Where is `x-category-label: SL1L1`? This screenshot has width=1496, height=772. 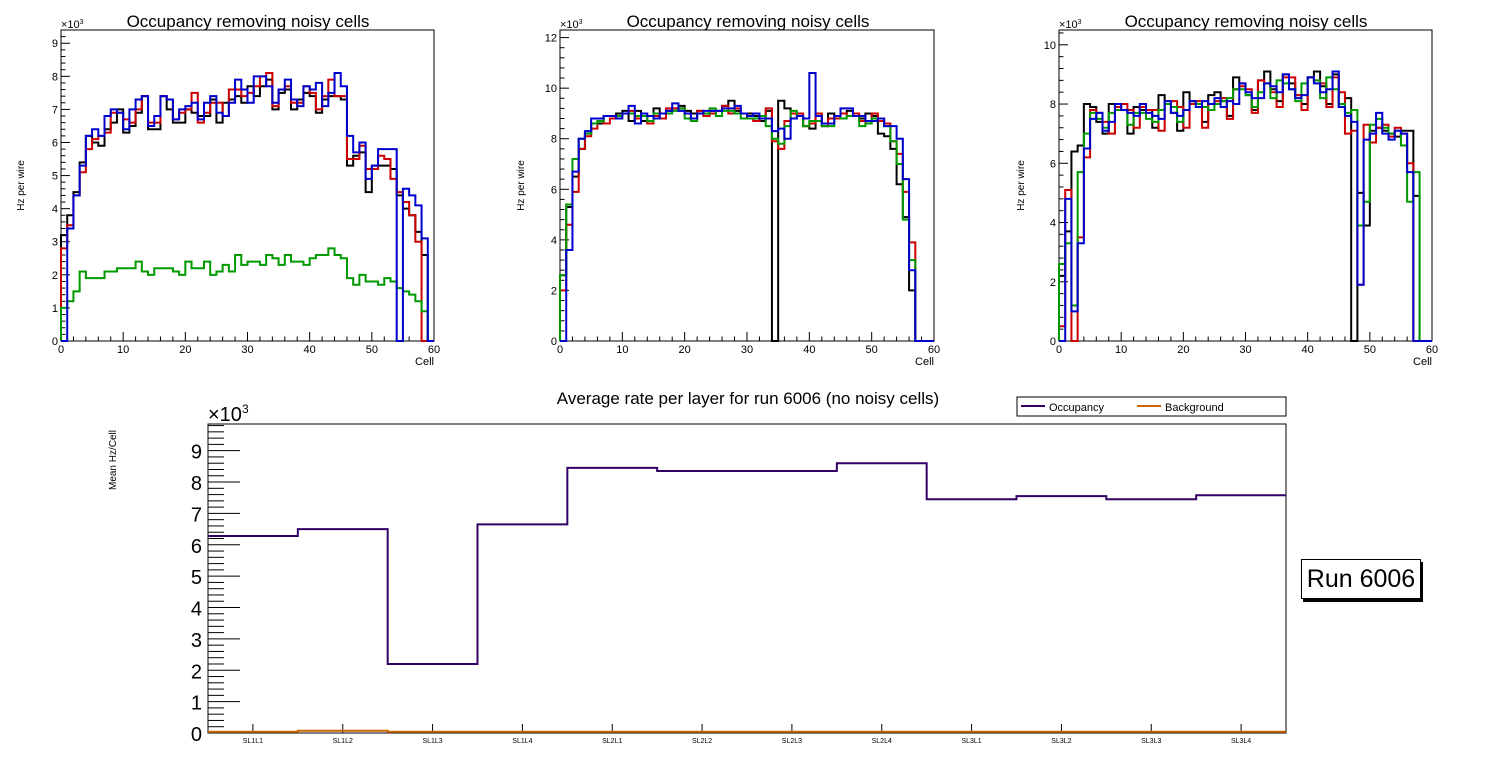
x-category-label: SL1L1 is located at coordinates (253, 741).